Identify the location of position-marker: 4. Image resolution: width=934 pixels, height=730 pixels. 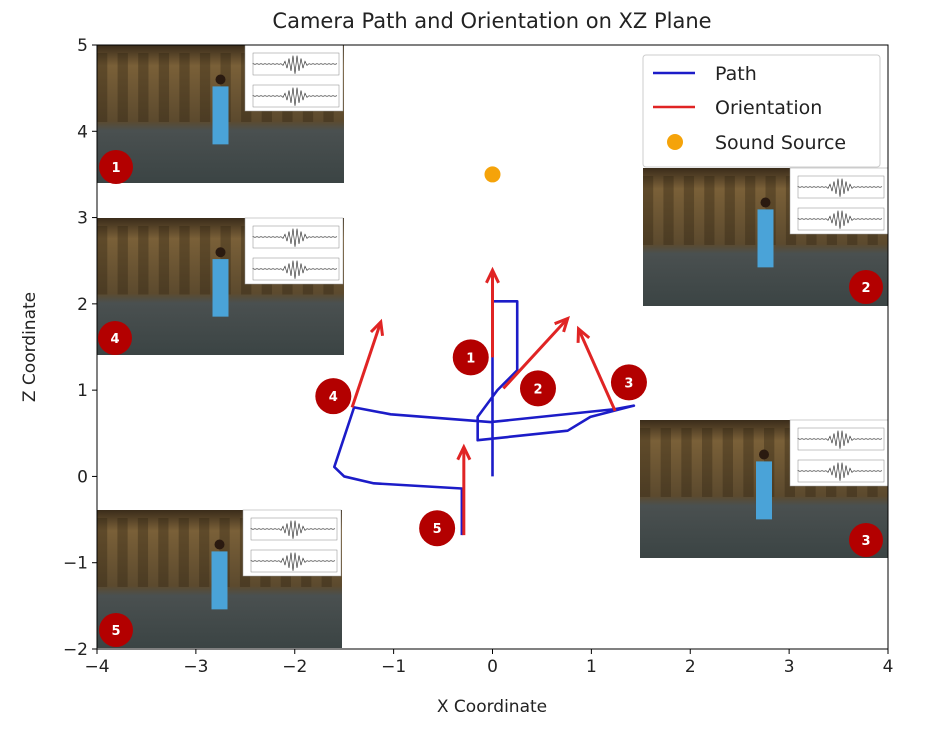
(333, 396).